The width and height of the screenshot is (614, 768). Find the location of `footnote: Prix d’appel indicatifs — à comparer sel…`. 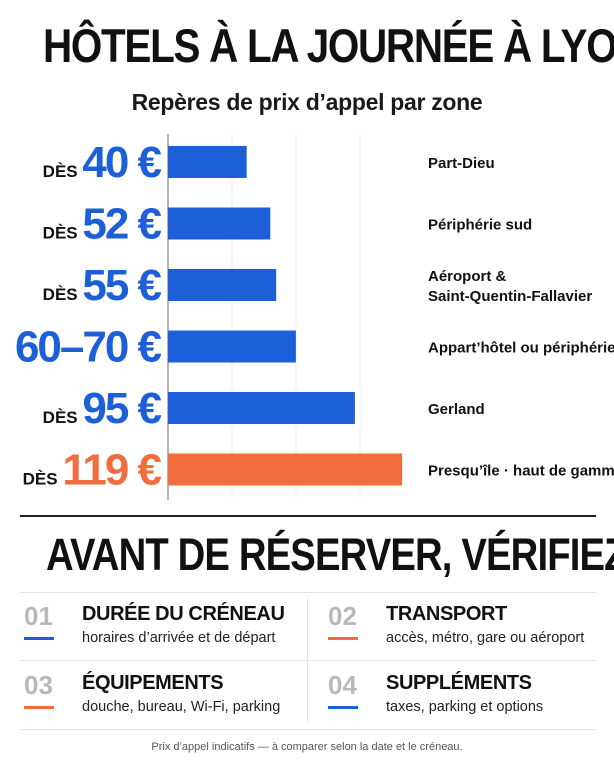

footnote: Prix d’appel indicatifs — à comparer sel… is located at coordinates (307, 747).